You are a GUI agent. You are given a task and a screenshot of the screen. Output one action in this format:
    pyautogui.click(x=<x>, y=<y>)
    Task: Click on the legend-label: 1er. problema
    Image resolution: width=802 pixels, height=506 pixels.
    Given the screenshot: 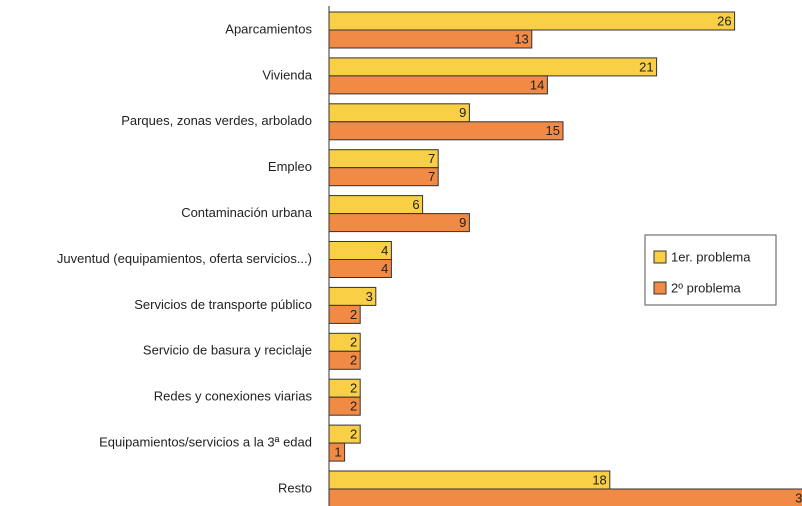 What is the action you would take?
    pyautogui.click(x=711, y=256)
    